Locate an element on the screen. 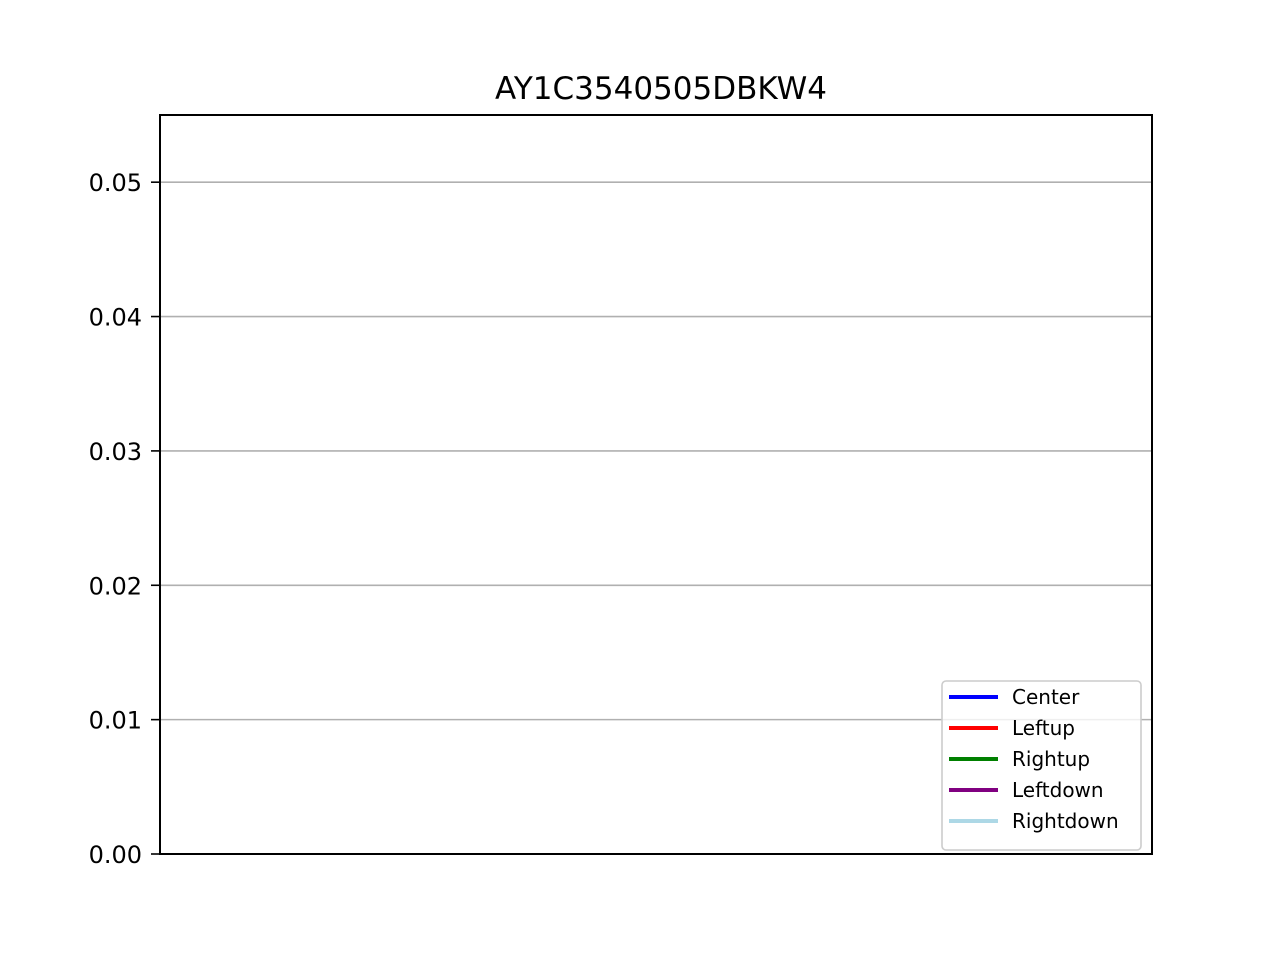 This screenshot has width=1280, height=960. y-tick-label: 0.02 is located at coordinates (115, 586).